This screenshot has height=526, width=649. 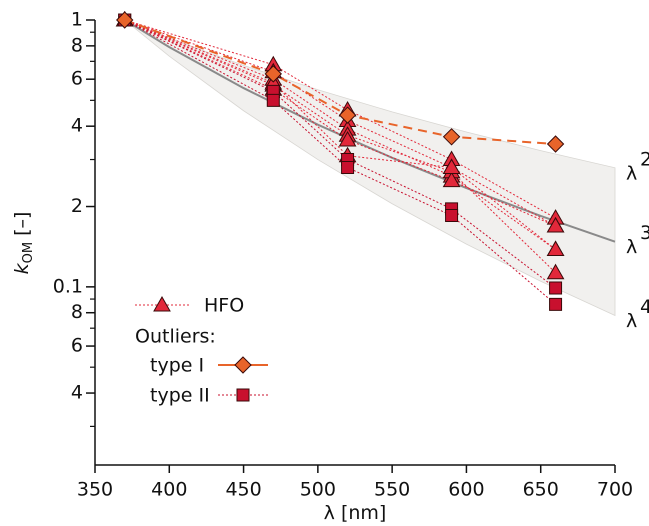 I want to click on x-axis-label: λ [nm], so click(x=355, y=513).